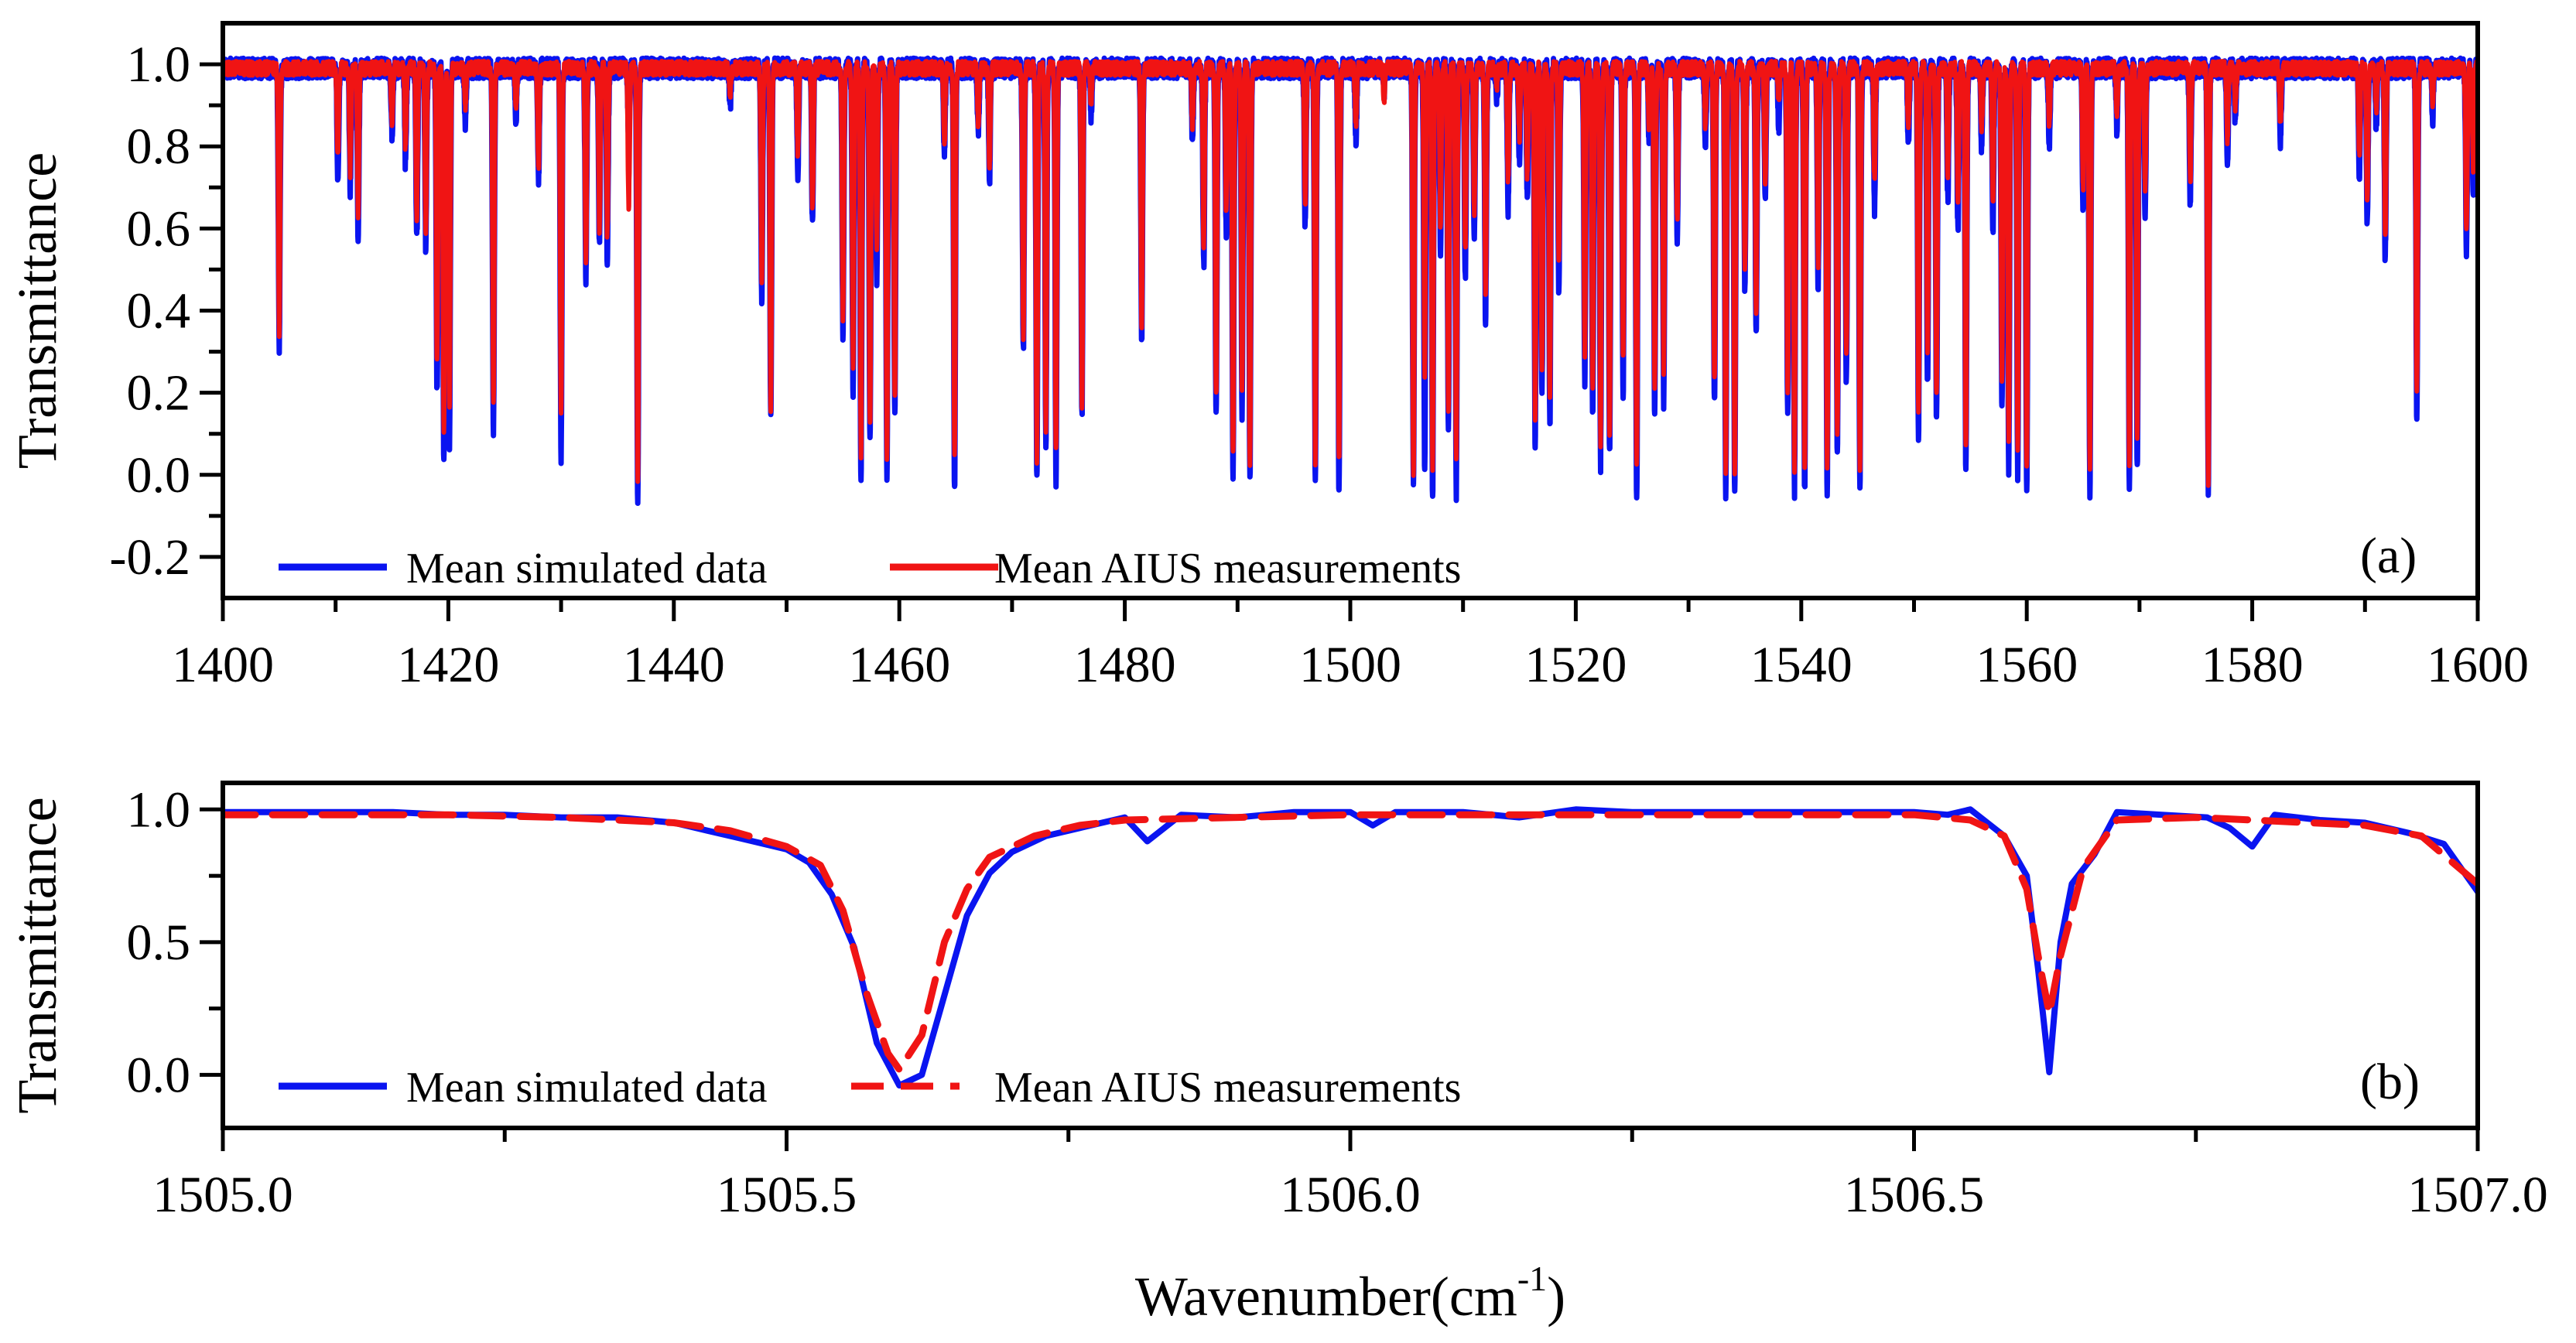 This screenshot has height=1343, width=2576. Describe the element at coordinates (899, 665) in the screenshot. I see `x-tick-label: 1460` at that location.